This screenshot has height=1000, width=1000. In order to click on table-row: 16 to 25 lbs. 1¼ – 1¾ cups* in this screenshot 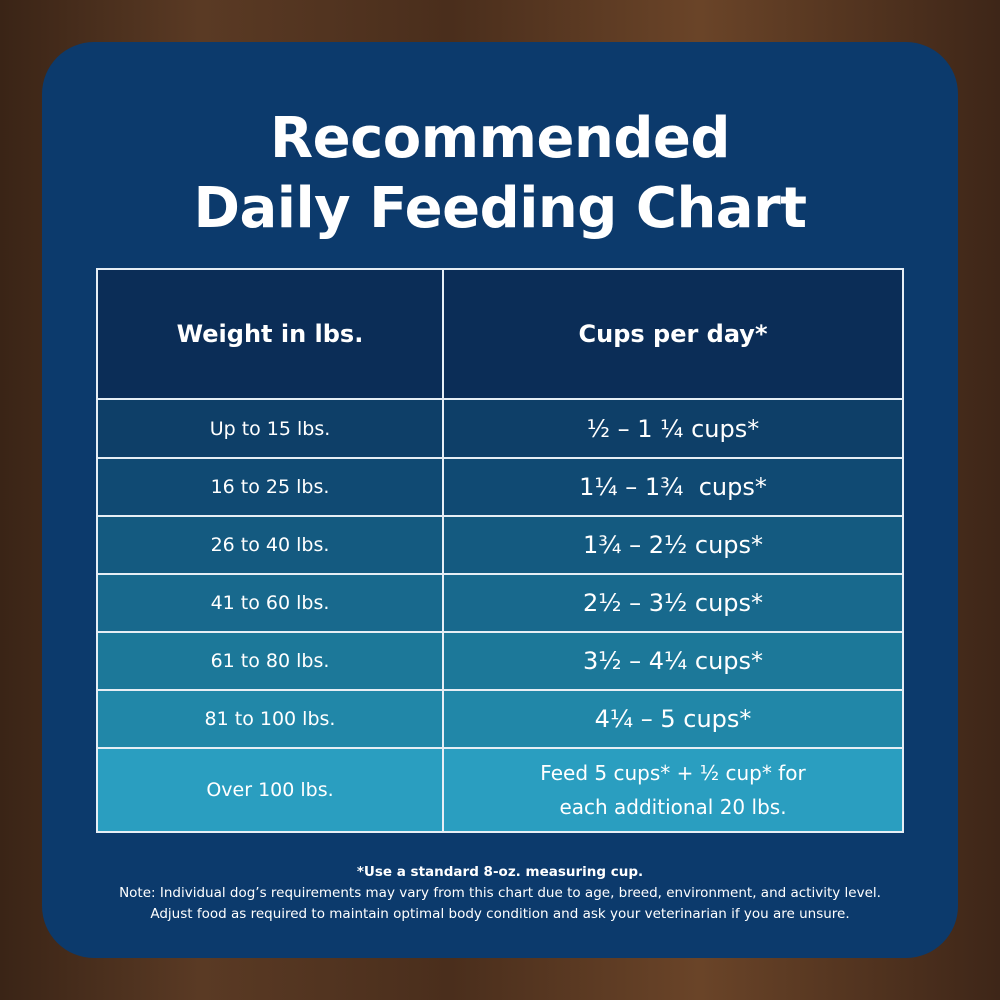, I will do `click(500, 487)`.